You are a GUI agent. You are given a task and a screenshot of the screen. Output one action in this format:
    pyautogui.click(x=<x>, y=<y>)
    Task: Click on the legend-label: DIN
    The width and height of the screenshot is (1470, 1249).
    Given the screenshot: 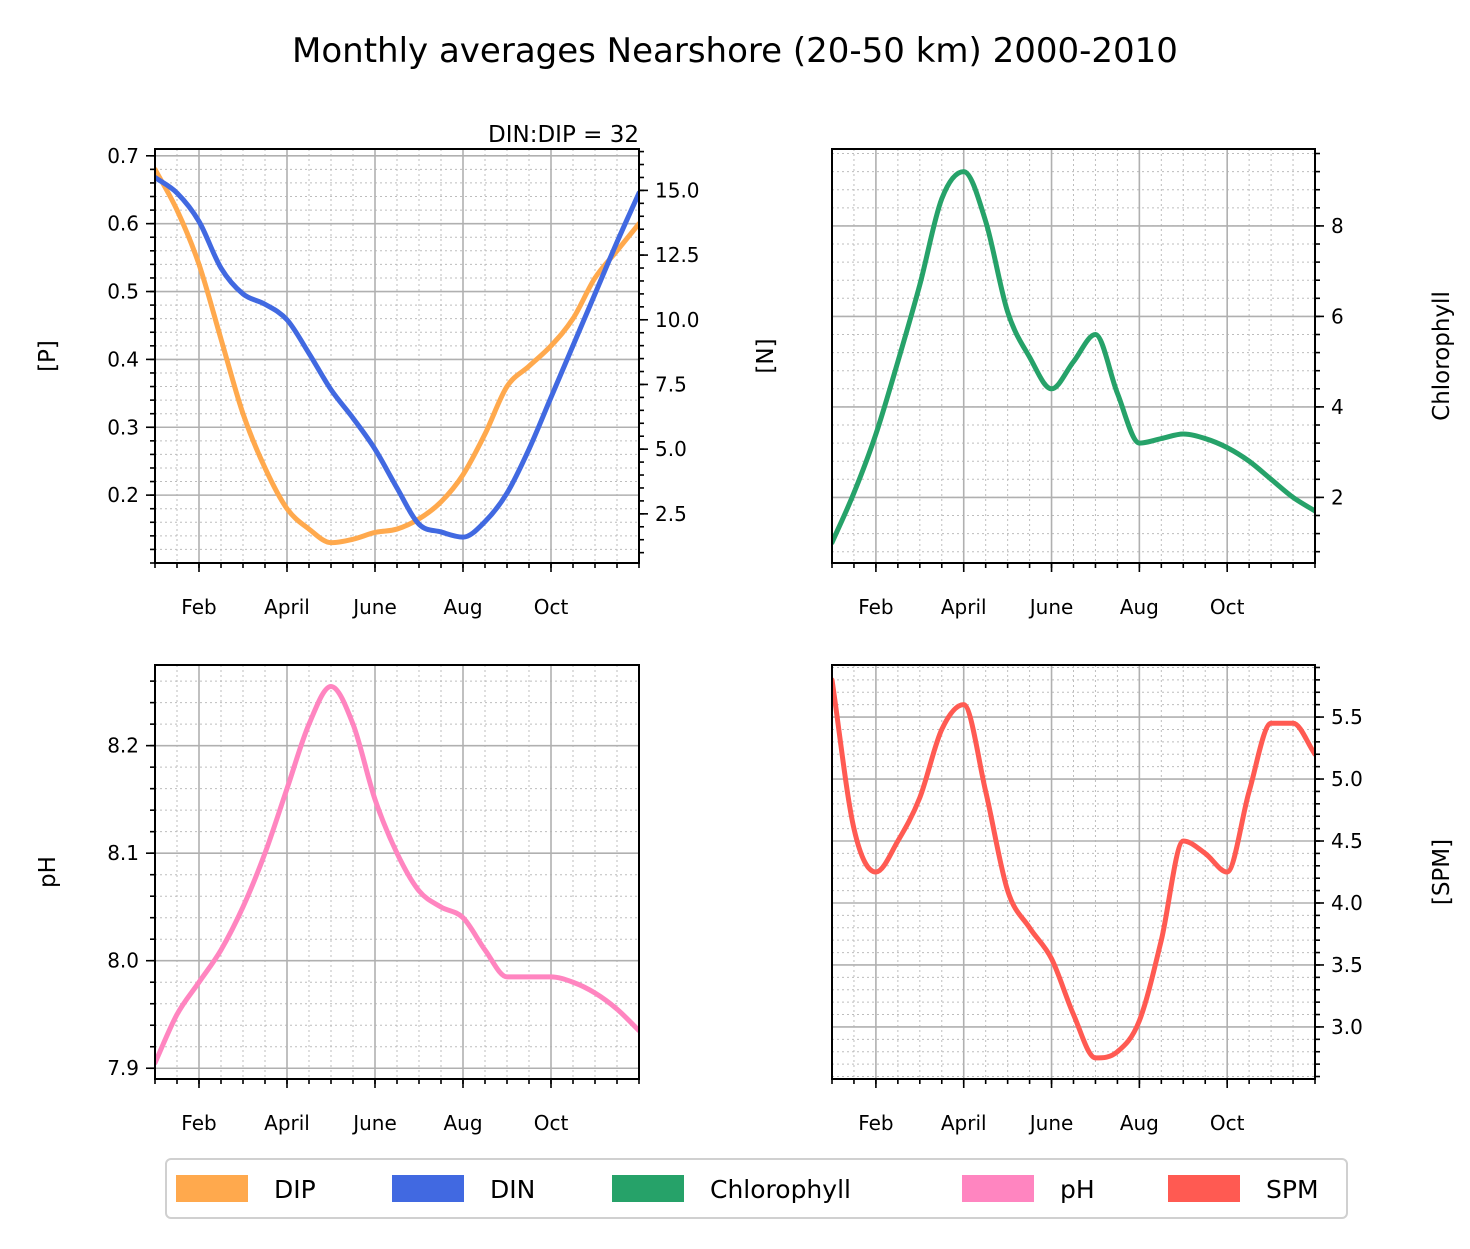 What is the action you would take?
    pyautogui.click(x=512, y=1189)
    